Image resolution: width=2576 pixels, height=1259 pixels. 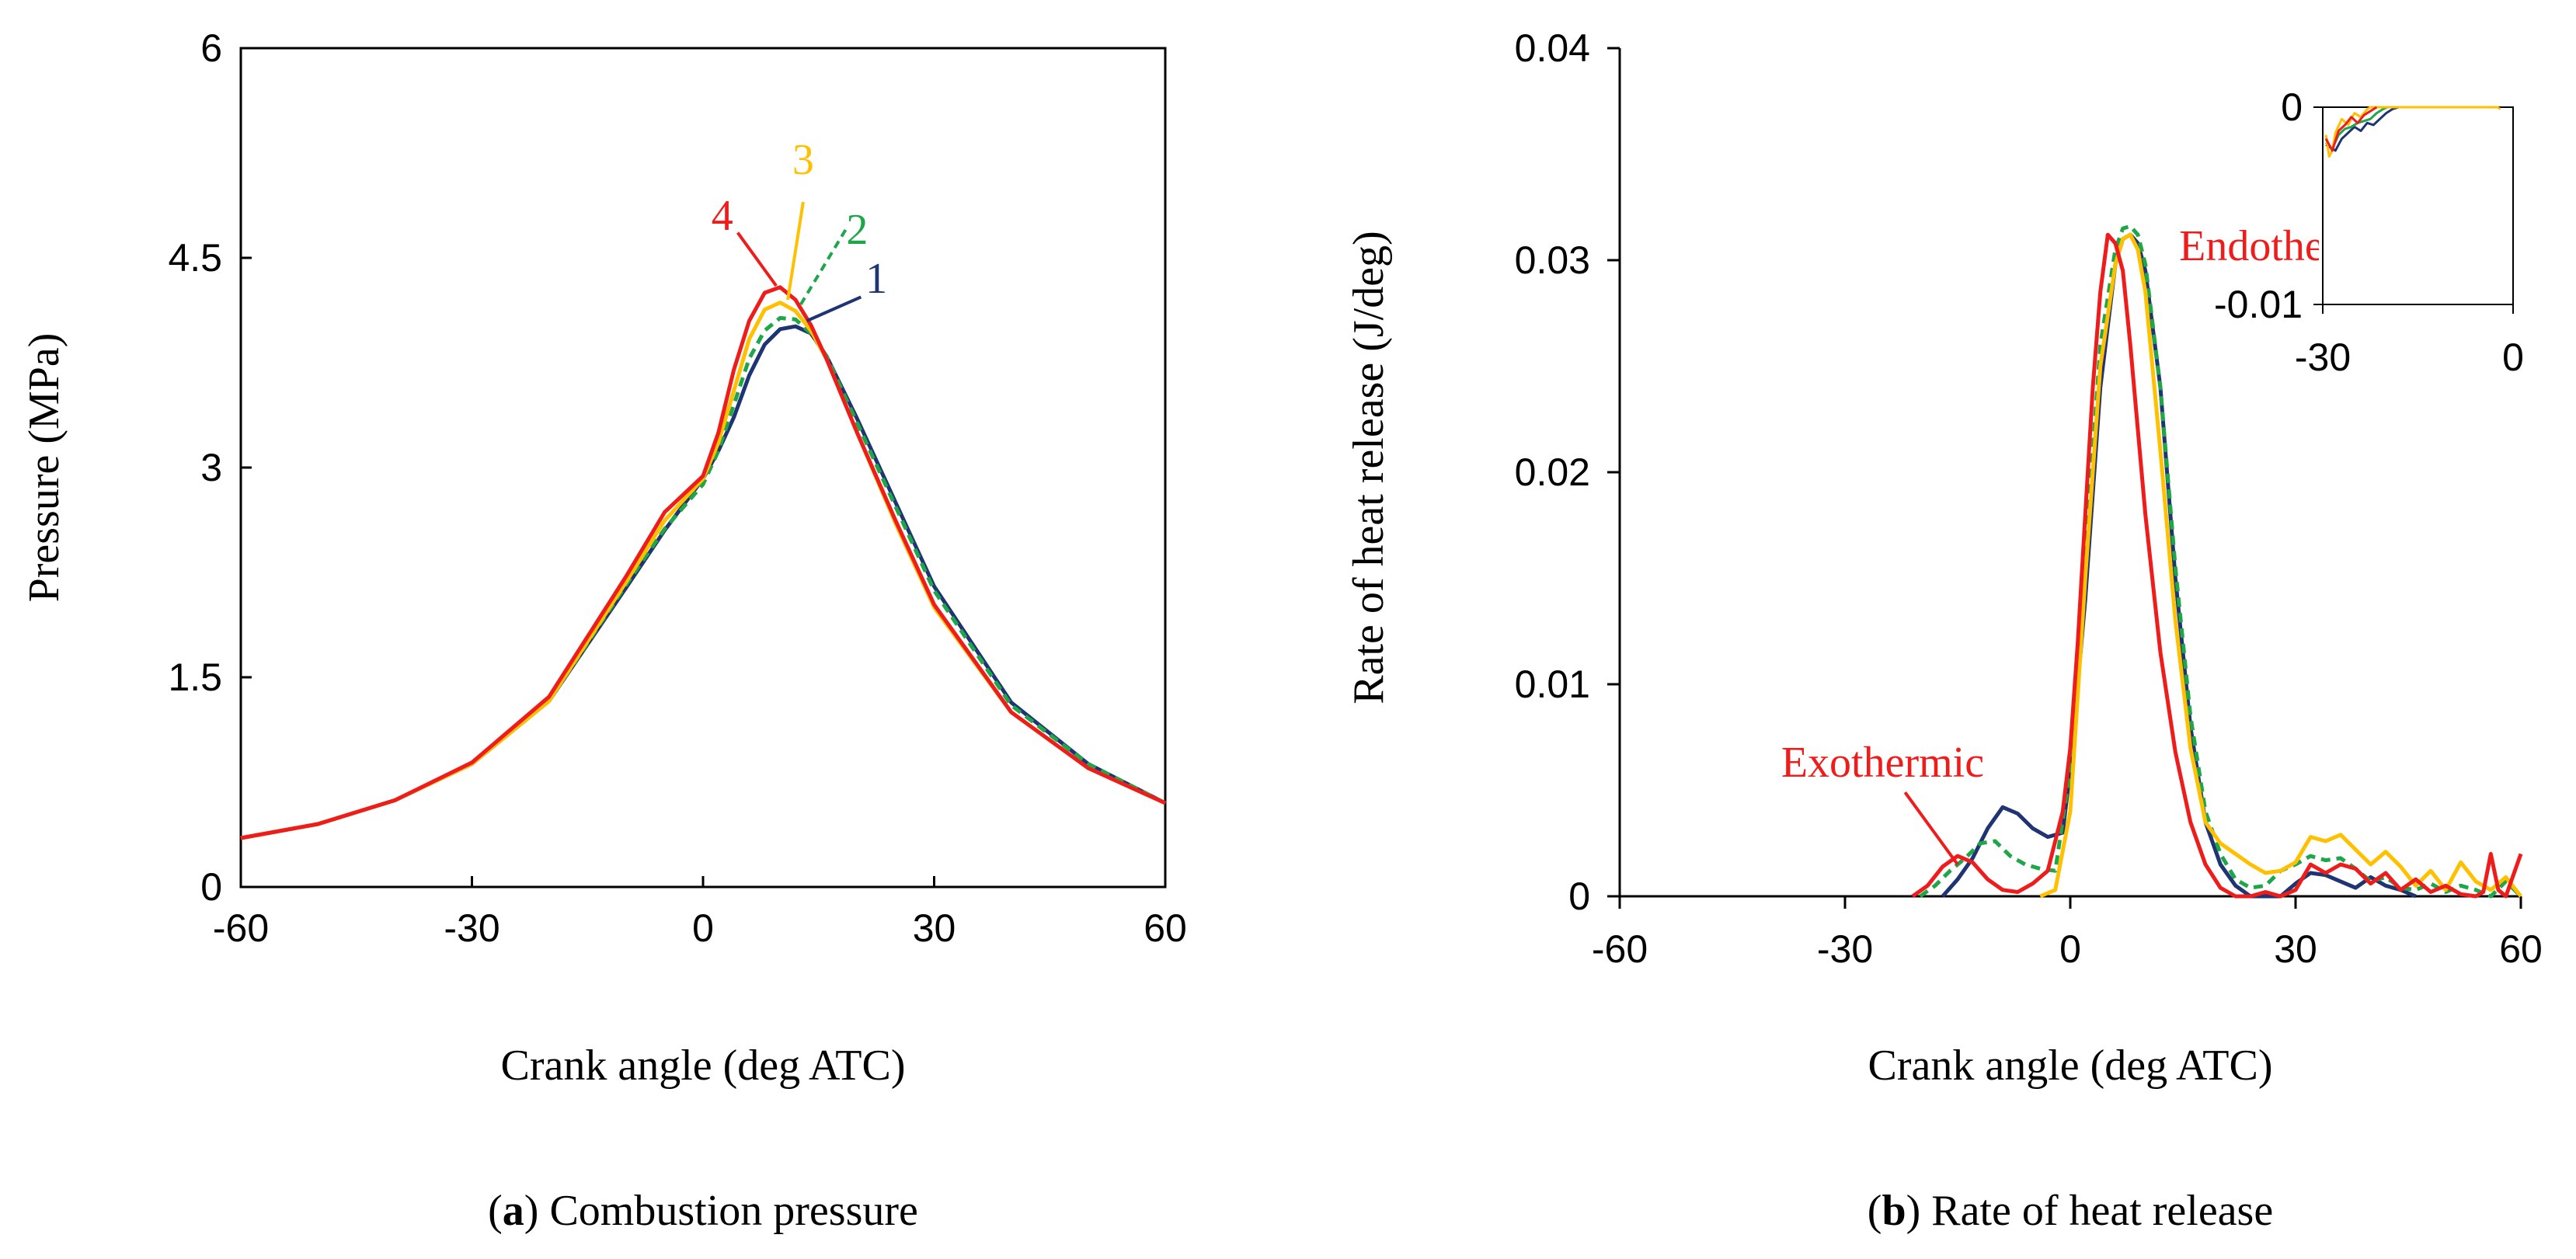 I want to click on y-tick-label-b: 0.04, so click(x=1552, y=48).